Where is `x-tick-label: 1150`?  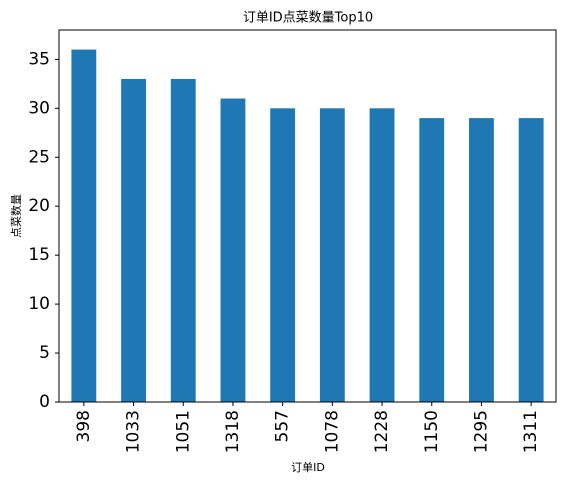
x-tick-label: 1150 is located at coordinates (432, 431).